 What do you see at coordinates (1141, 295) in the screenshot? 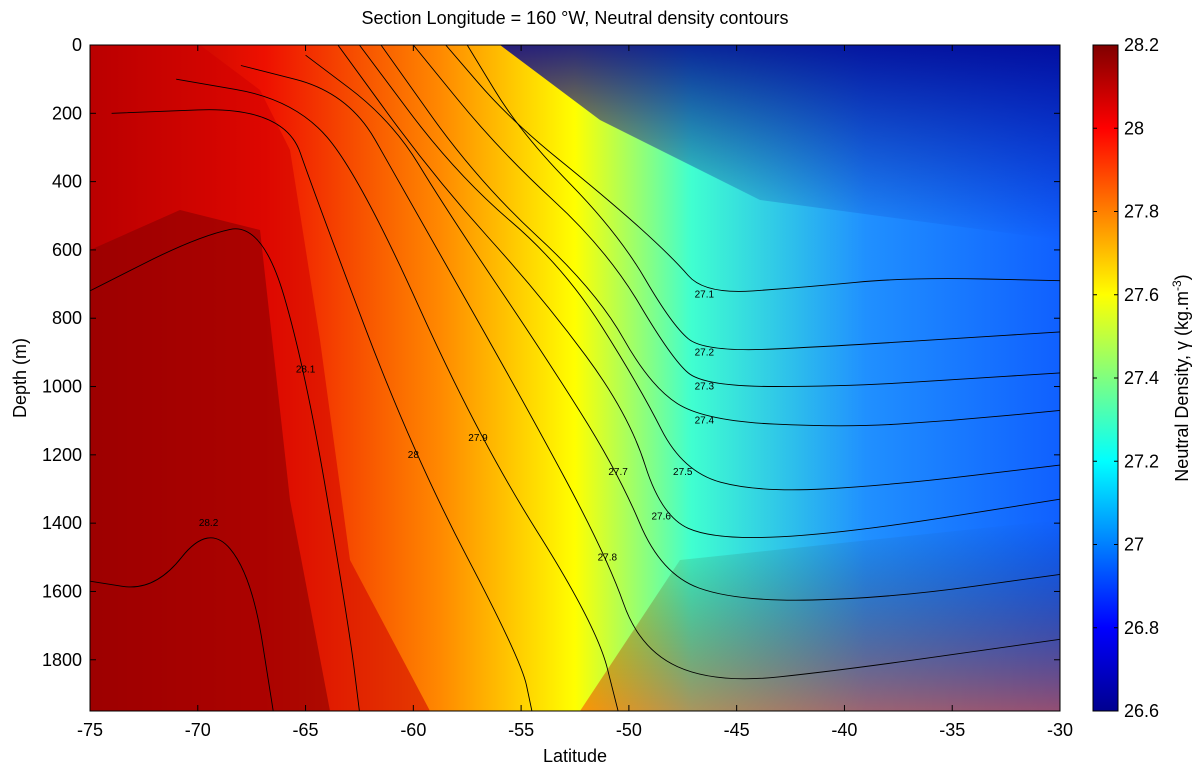
I see `colorbar-tick-label: 27.6` at bounding box center [1141, 295].